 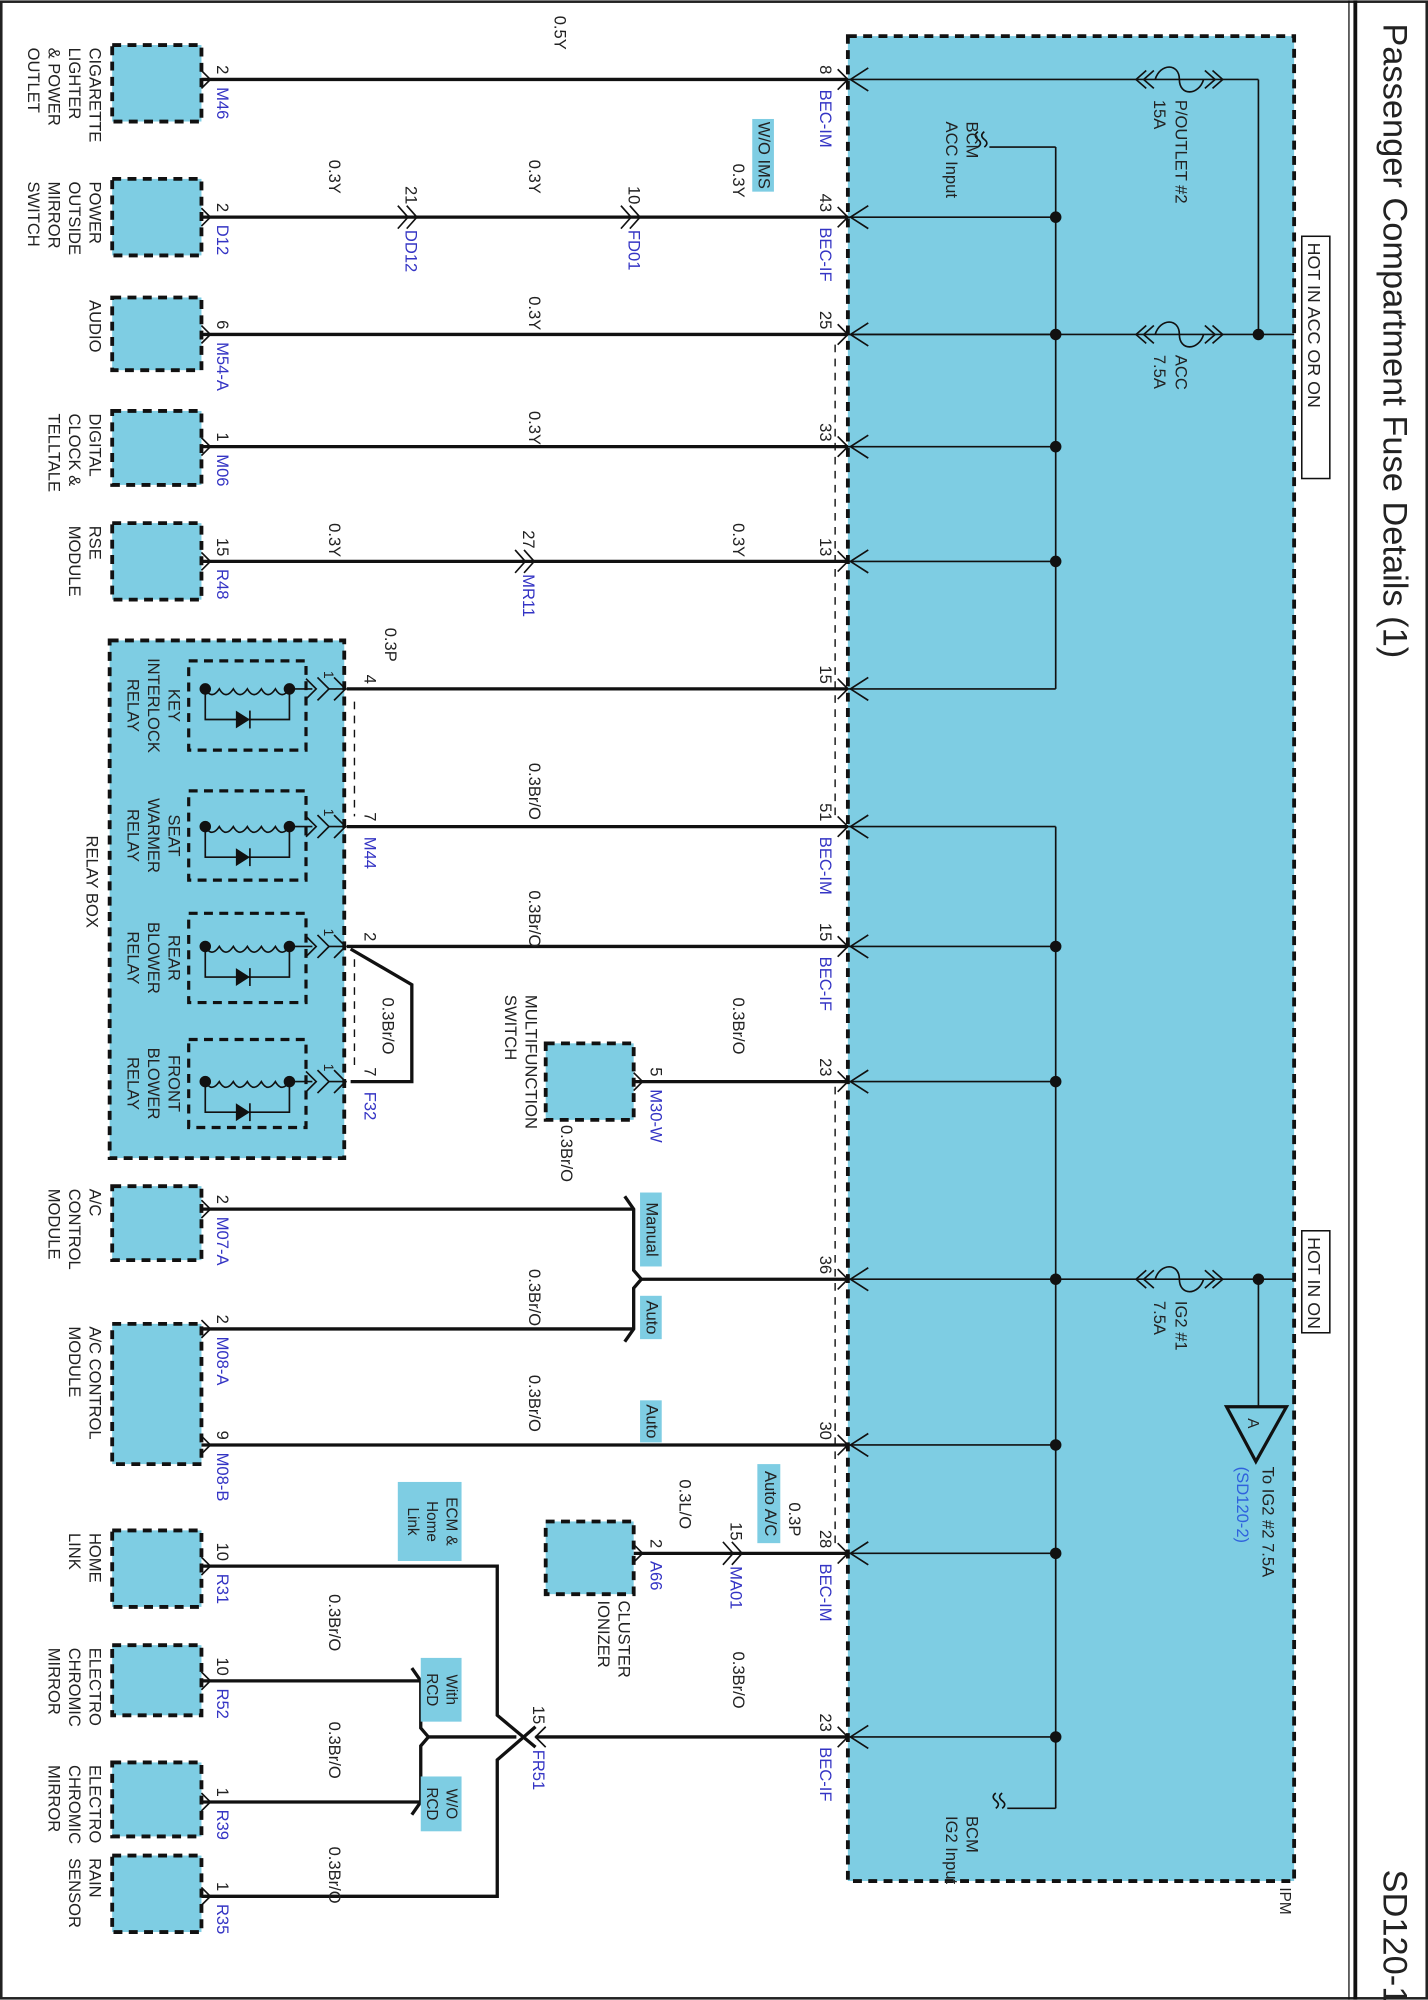 What do you see at coordinates (971, 1834) in the screenshot?
I see `bcm-ig2-input-label: BCM` at bounding box center [971, 1834].